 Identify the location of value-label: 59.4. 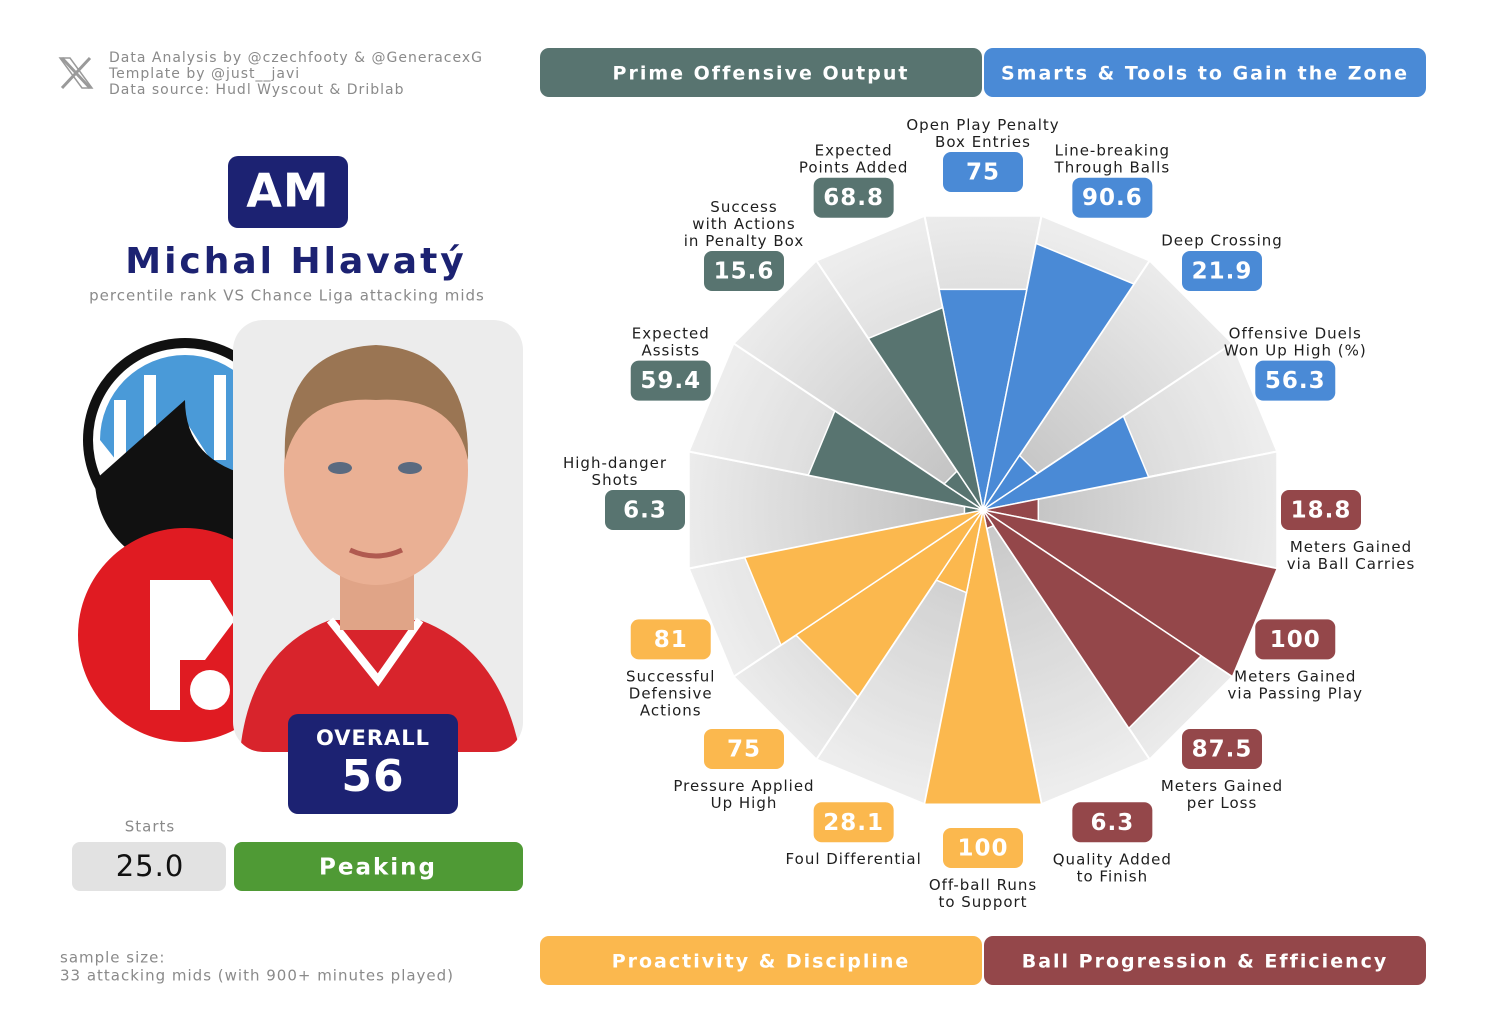
(670, 381).